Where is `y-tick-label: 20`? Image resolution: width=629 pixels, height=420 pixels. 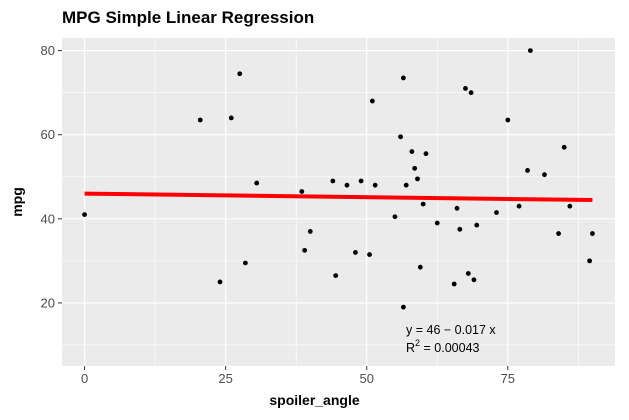 y-tick-label: 20 is located at coordinates (48, 302).